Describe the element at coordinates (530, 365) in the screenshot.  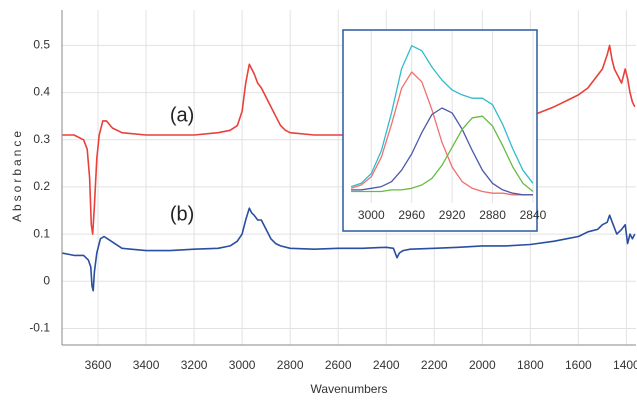
I see `x-tick-label: 1800` at that location.